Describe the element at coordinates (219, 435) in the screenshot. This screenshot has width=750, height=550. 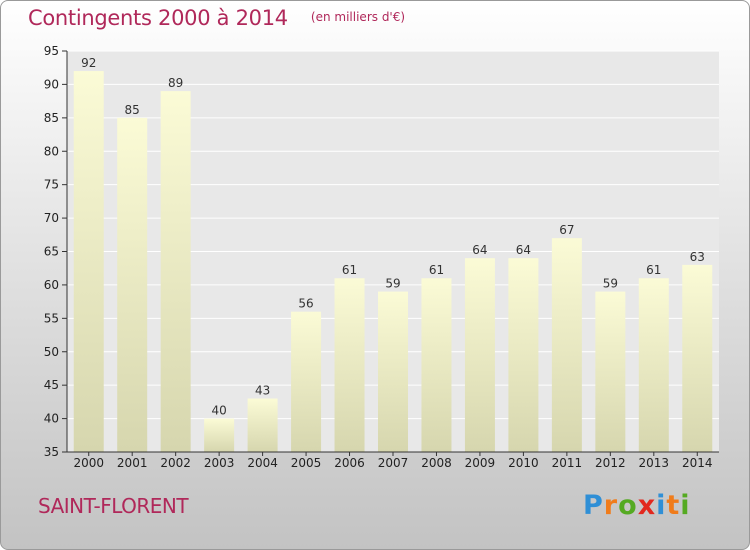
I see `bar-2003` at that location.